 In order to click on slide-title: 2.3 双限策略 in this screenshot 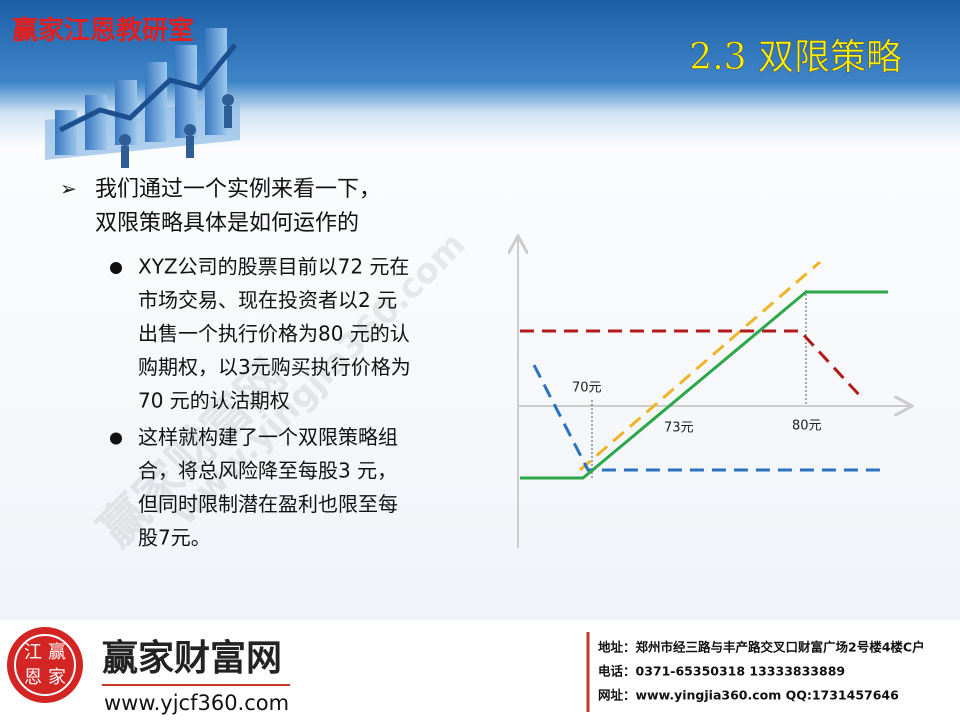, I will do `click(795, 57)`.